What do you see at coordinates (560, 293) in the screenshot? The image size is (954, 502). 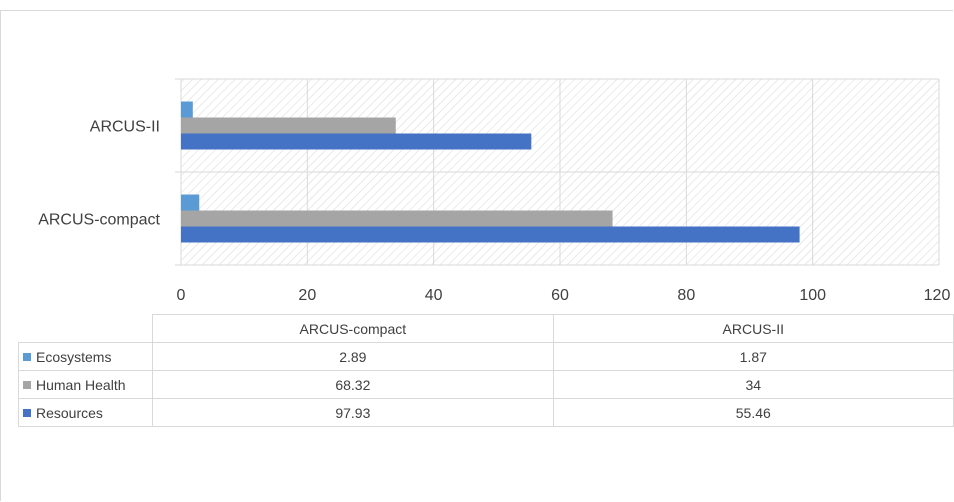 I see `x-tick-label: 60` at bounding box center [560, 293].